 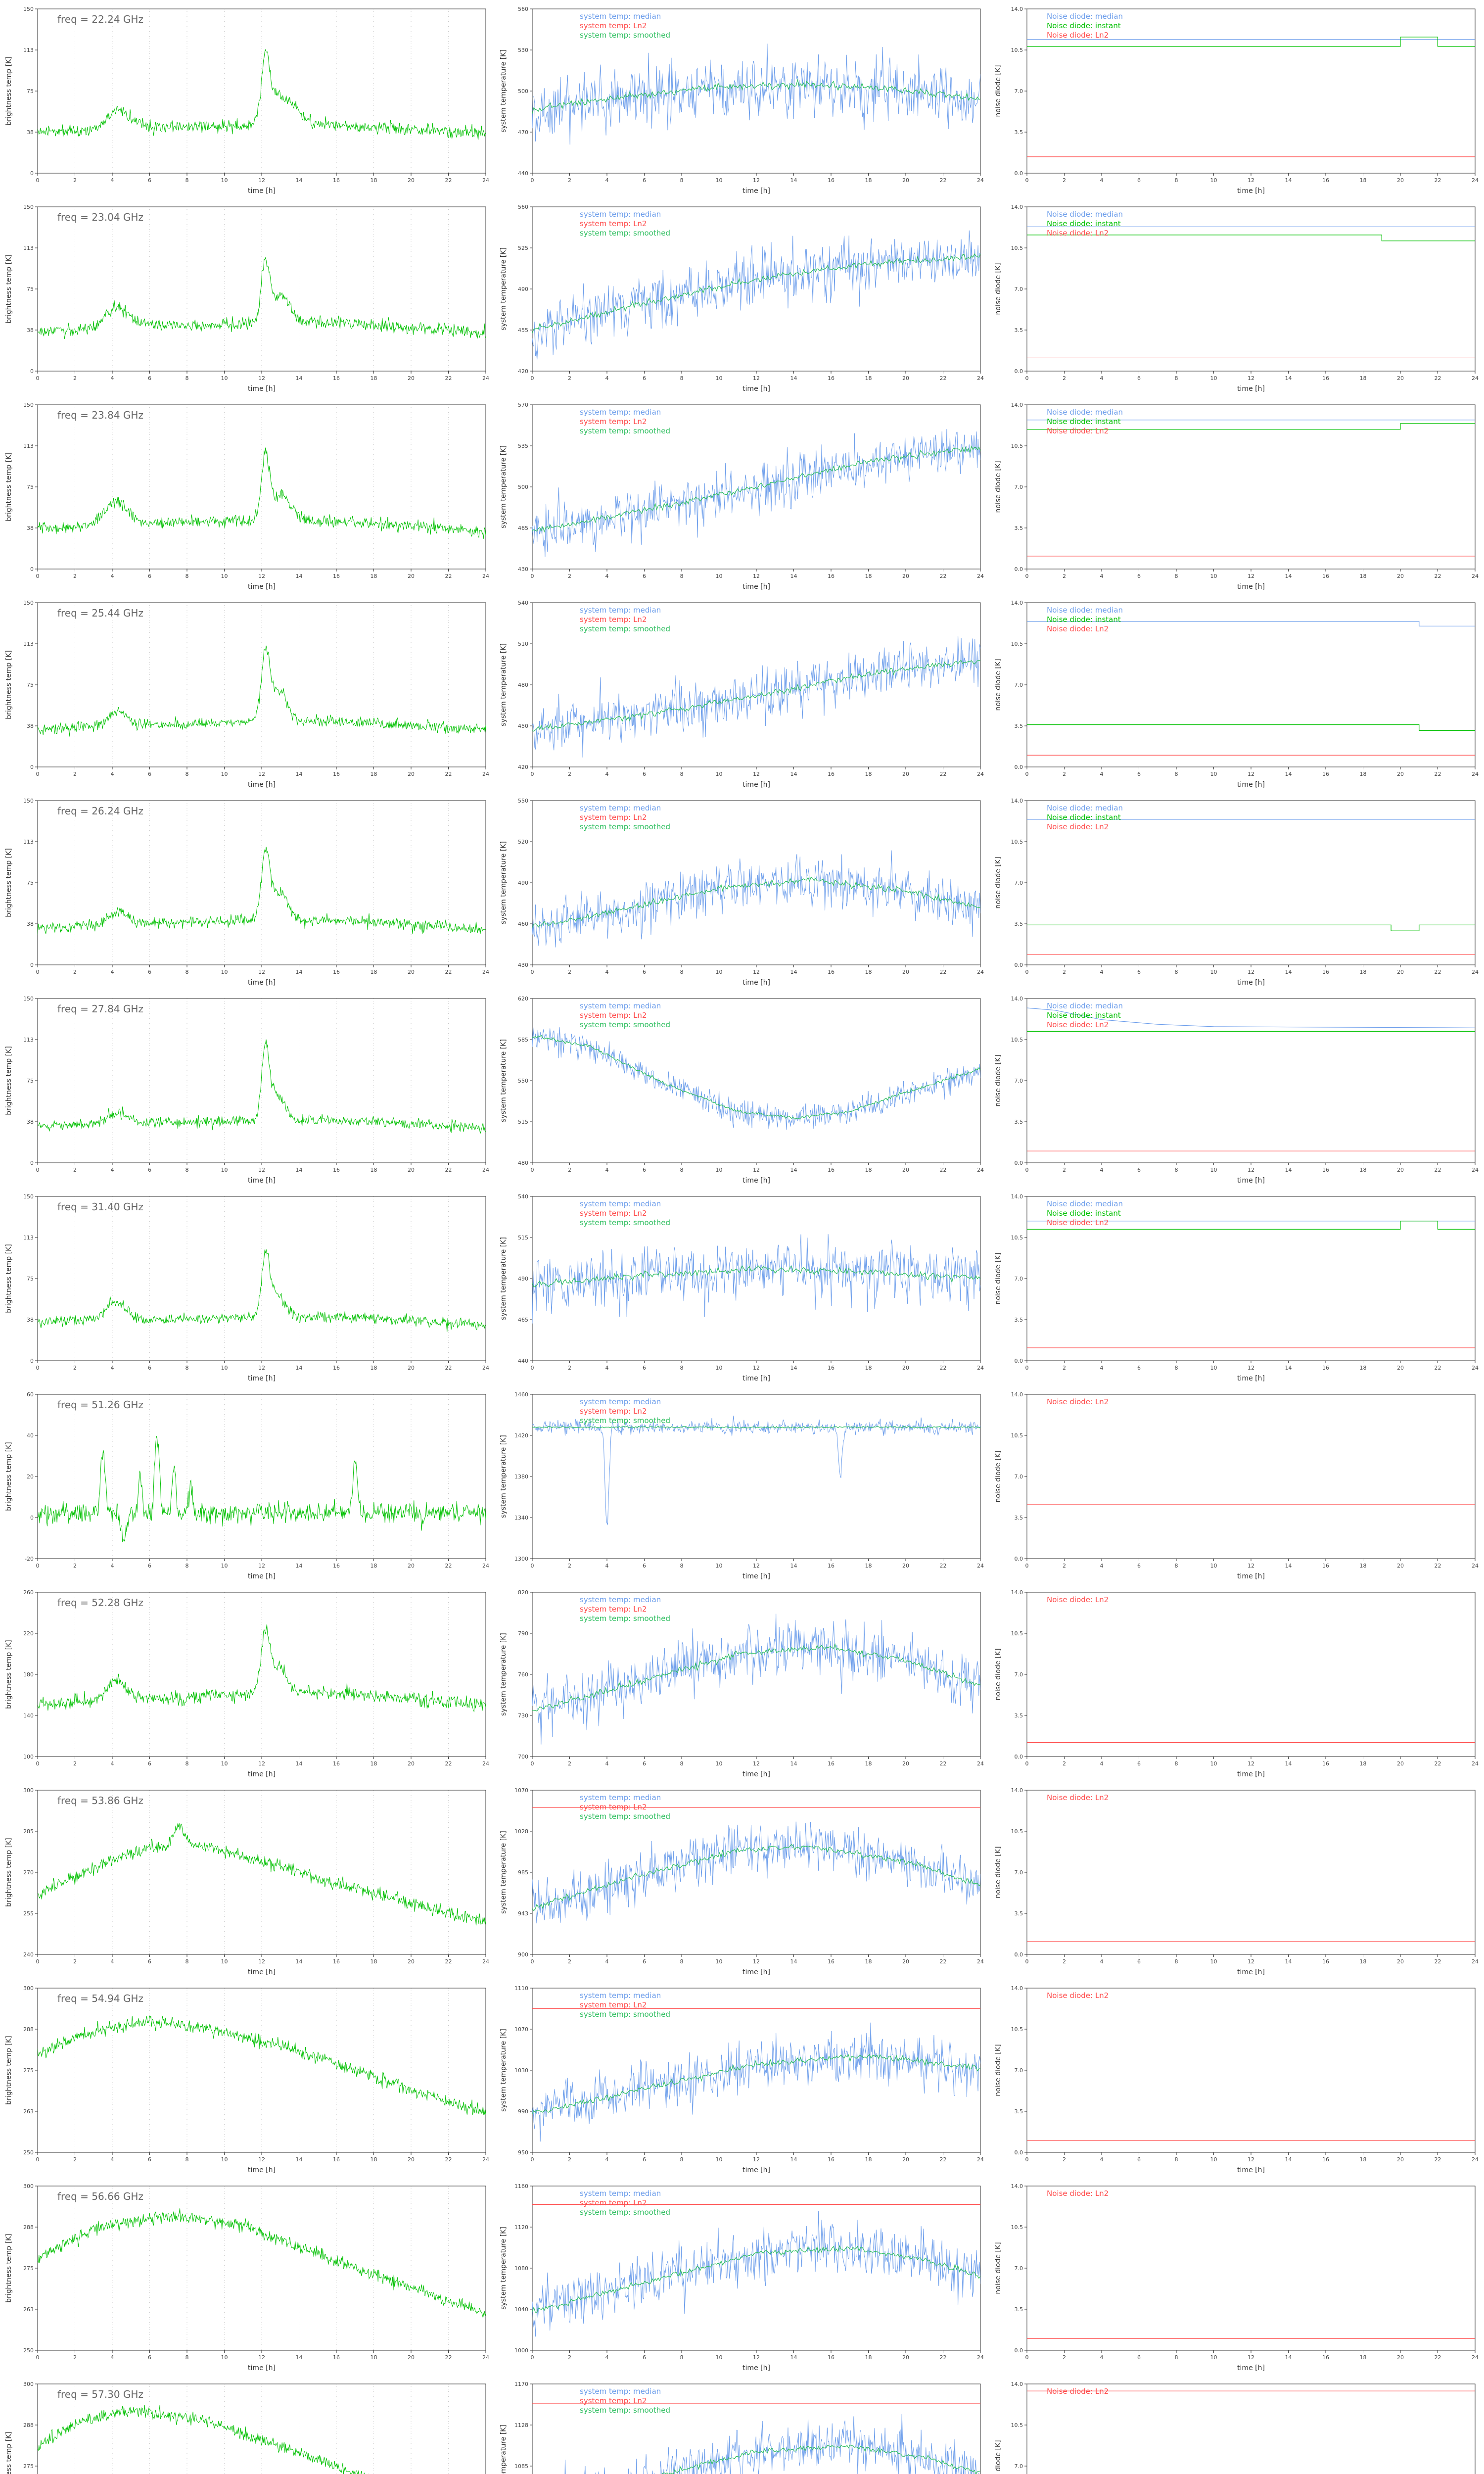 I want to click on y-tick-label: 300, so click(x=28, y=2186).